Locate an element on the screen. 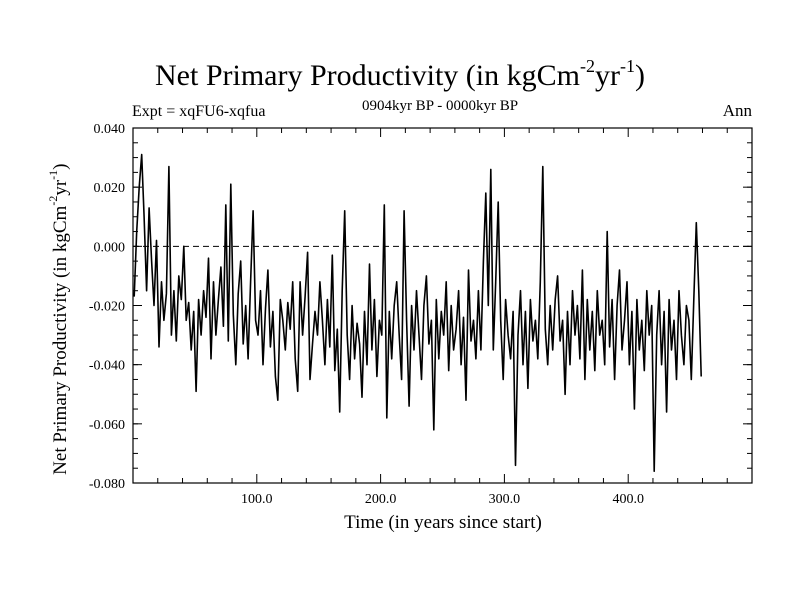 The width and height of the screenshot is (800, 600). y-tick-label: -0.040 is located at coordinates (107, 366).